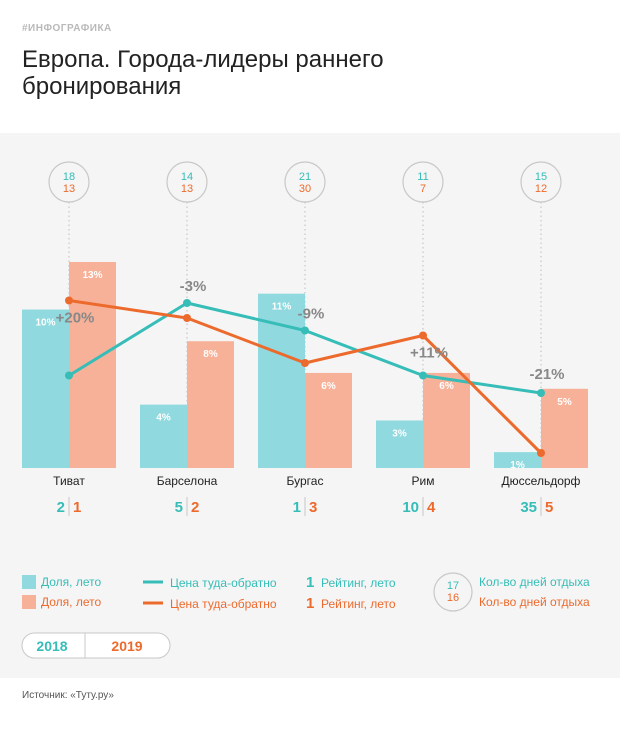 The image size is (620, 733). I want to click on toggle-2018-button: 2018, so click(51, 646).